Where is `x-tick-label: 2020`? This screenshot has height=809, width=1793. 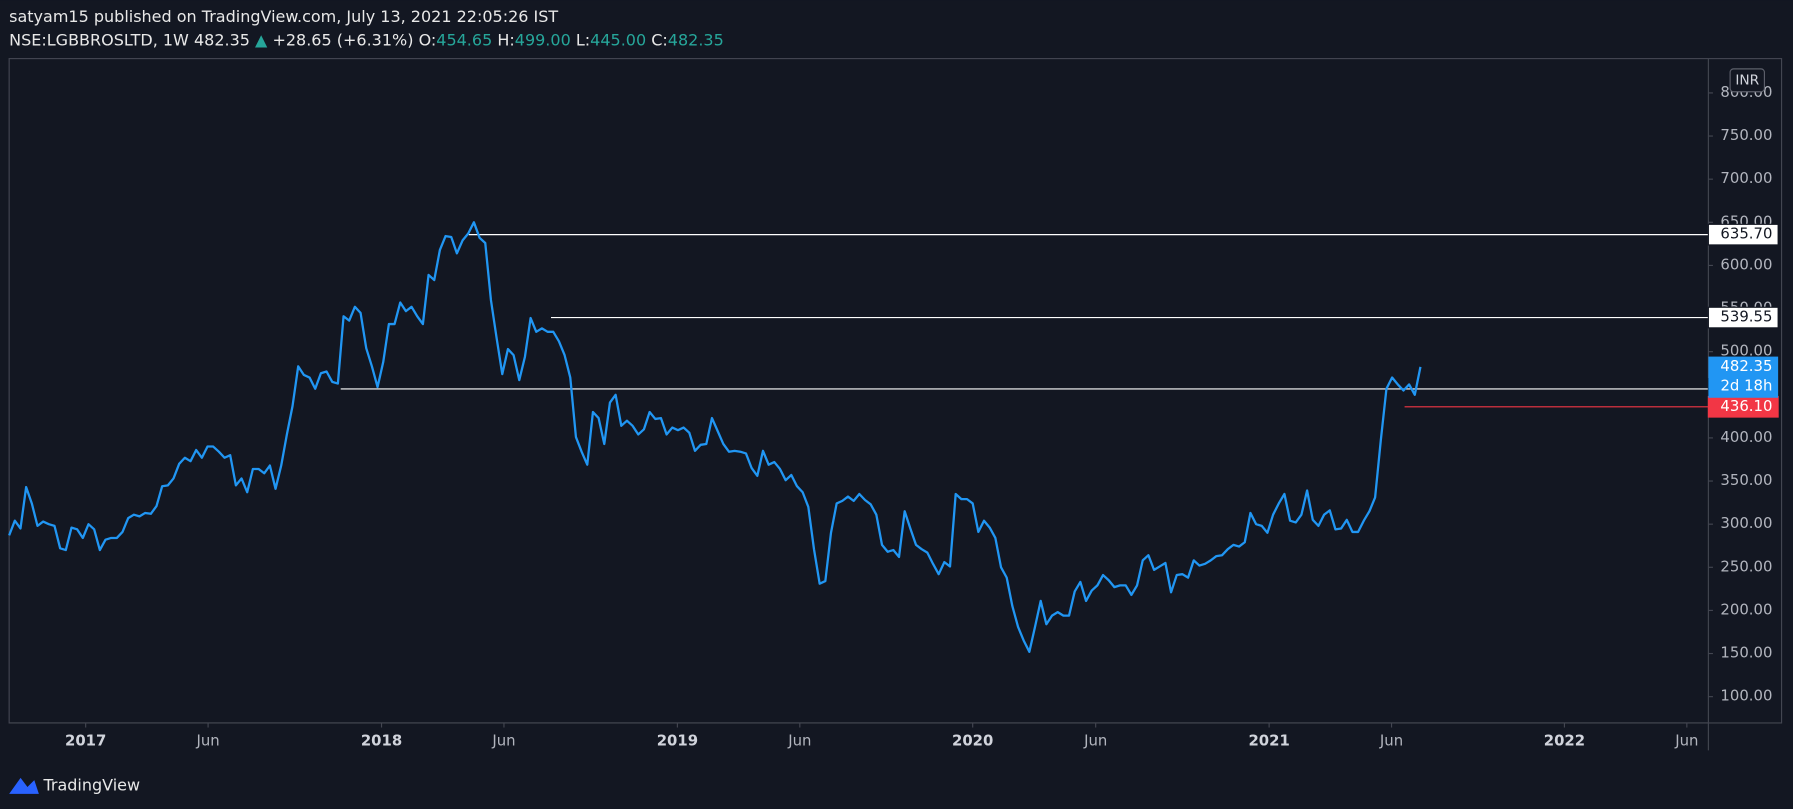
x-tick-label: 2020 is located at coordinates (972, 740).